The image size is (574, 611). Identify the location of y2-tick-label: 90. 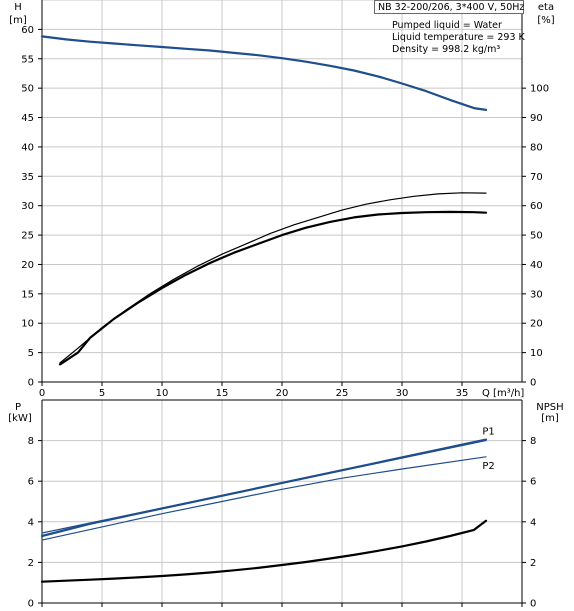
(536, 118).